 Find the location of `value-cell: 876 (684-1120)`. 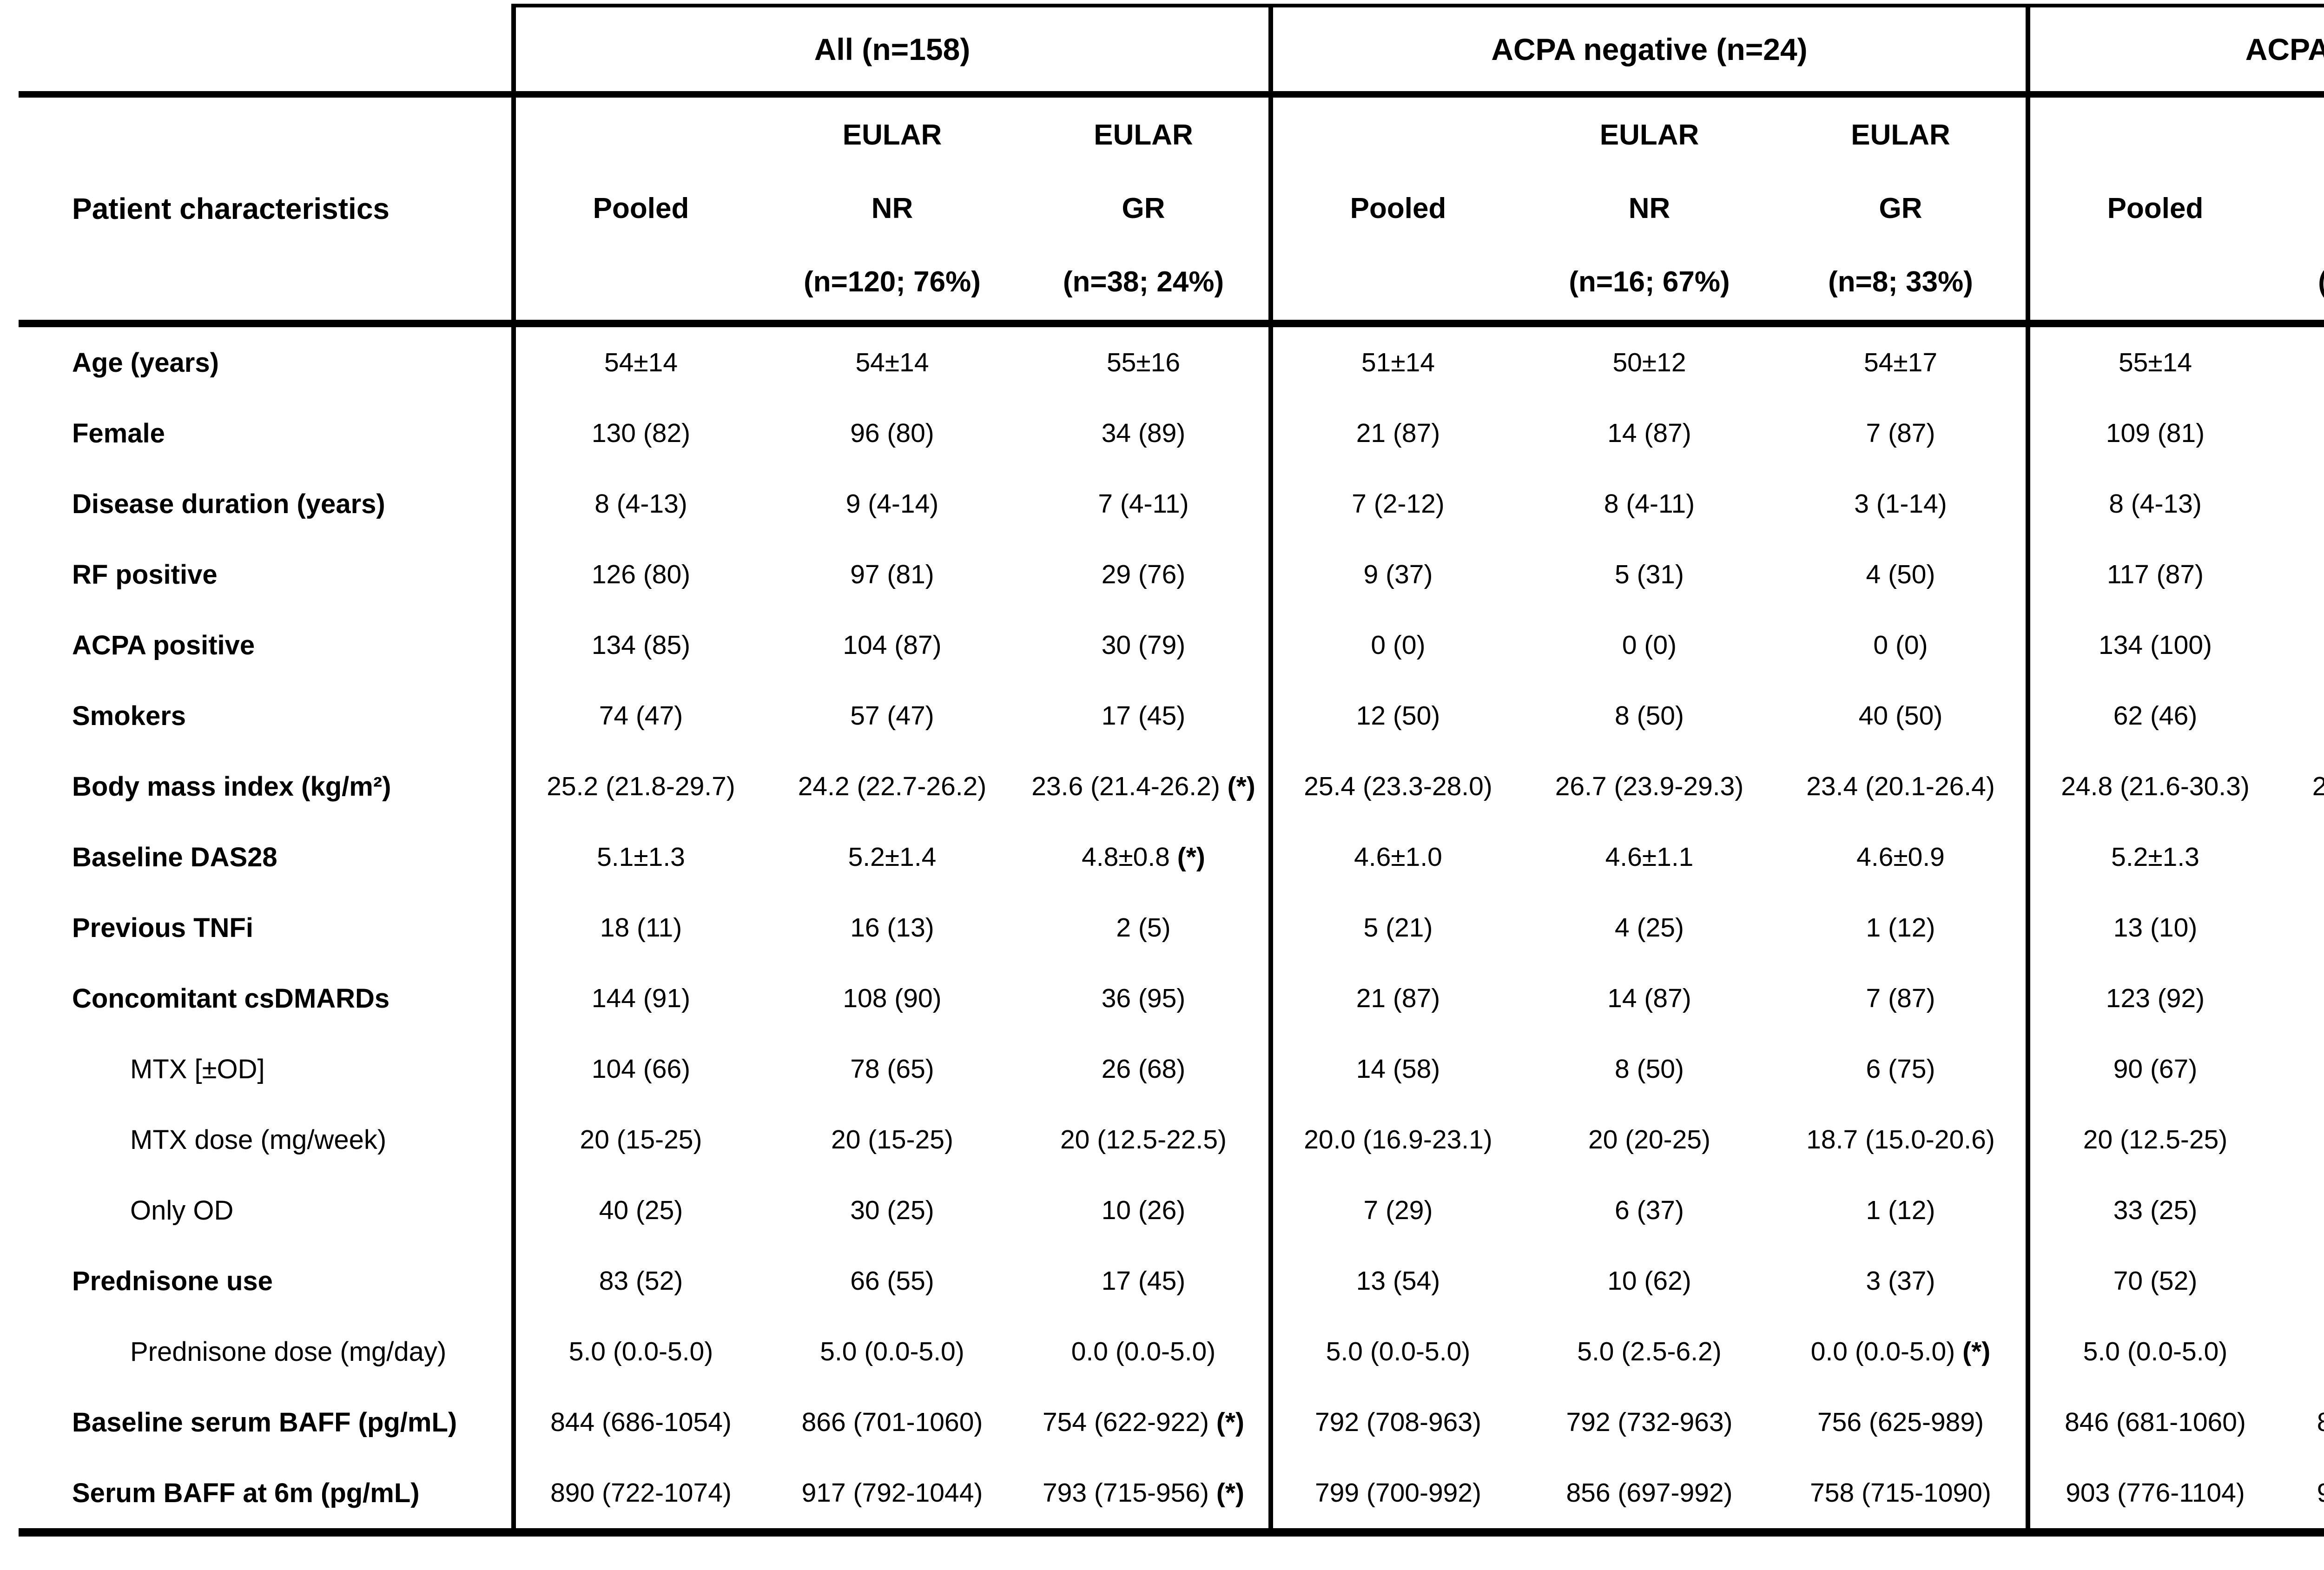

value-cell: 876 (684-1120) is located at coordinates (2302, 1423).